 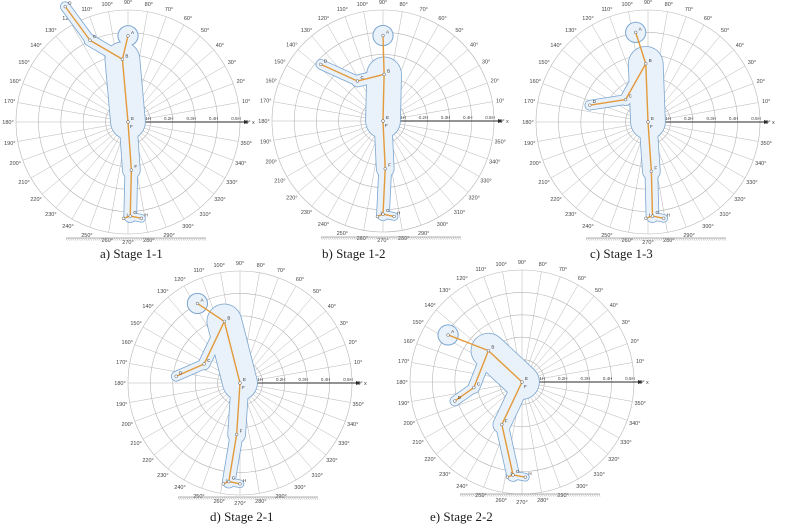 What do you see at coordinates (279, 63) in the screenshot?
I see `angle-label: 150°` at bounding box center [279, 63].